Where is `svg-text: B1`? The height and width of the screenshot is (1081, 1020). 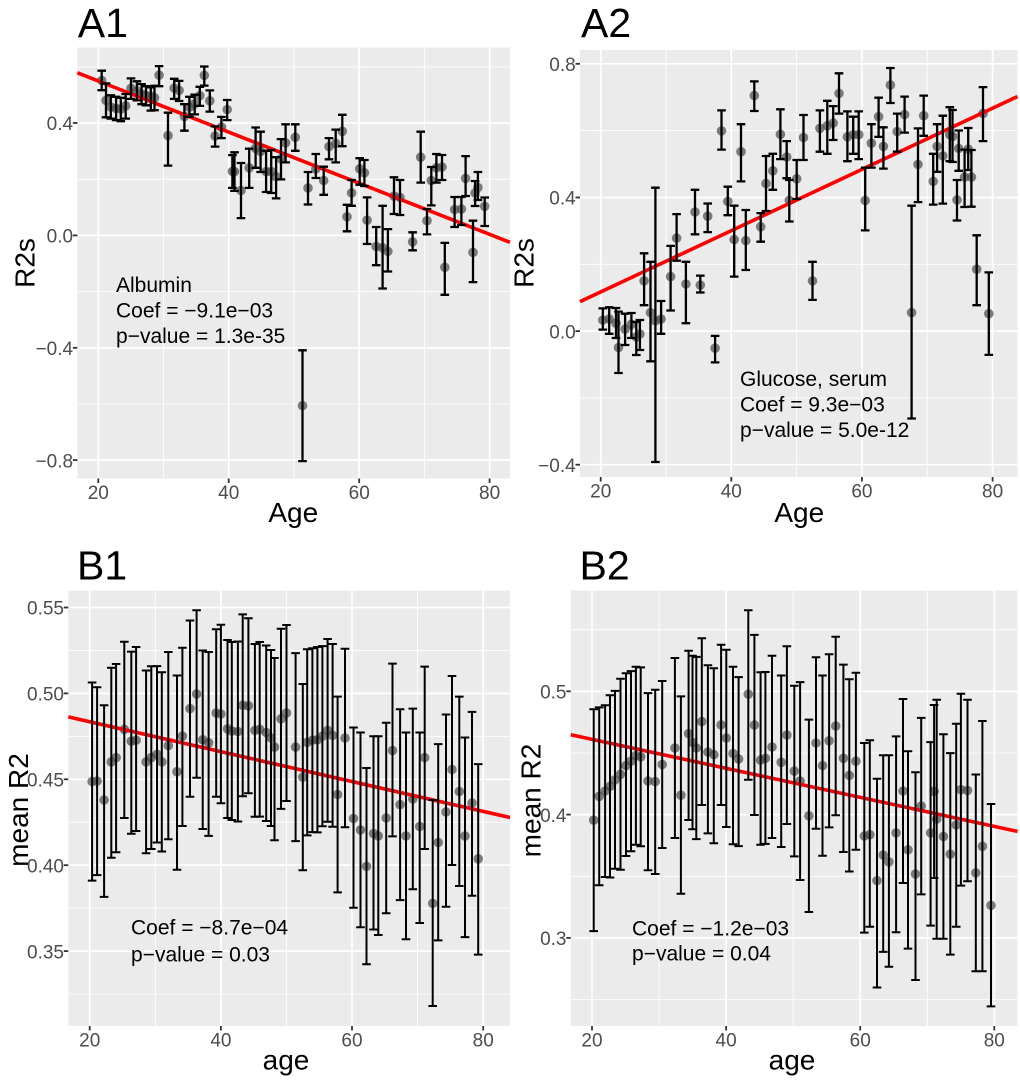 svg-text: B1 is located at coordinates (102, 566).